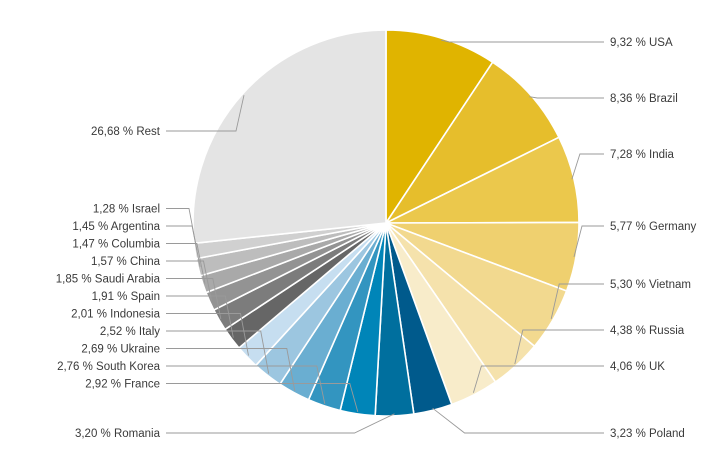 This screenshot has height=471, width=718. I want to click on slice-label-saudi-arabia: 1,85 % Saudi Arabia, so click(108, 280).